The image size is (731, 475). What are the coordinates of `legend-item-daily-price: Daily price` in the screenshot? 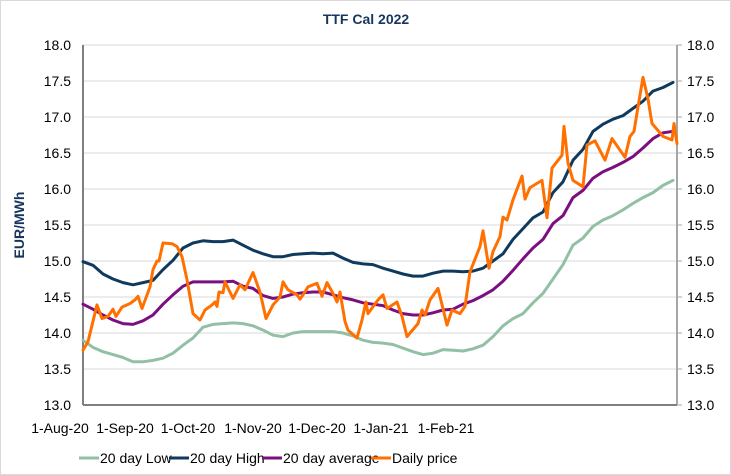 It's located at (414, 458).